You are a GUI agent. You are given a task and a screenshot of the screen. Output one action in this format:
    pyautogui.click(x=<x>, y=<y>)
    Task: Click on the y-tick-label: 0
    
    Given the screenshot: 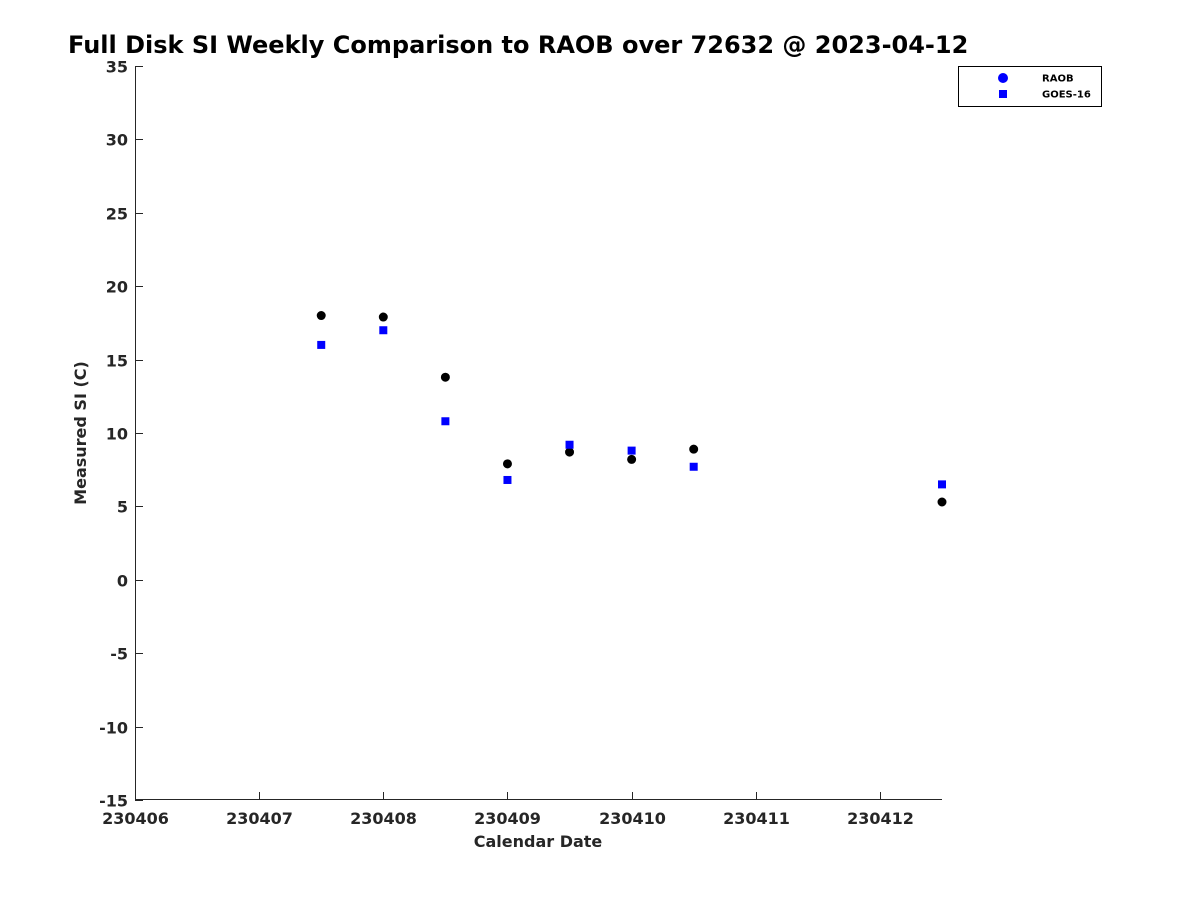 What is the action you would take?
    pyautogui.click(x=122, y=581)
    